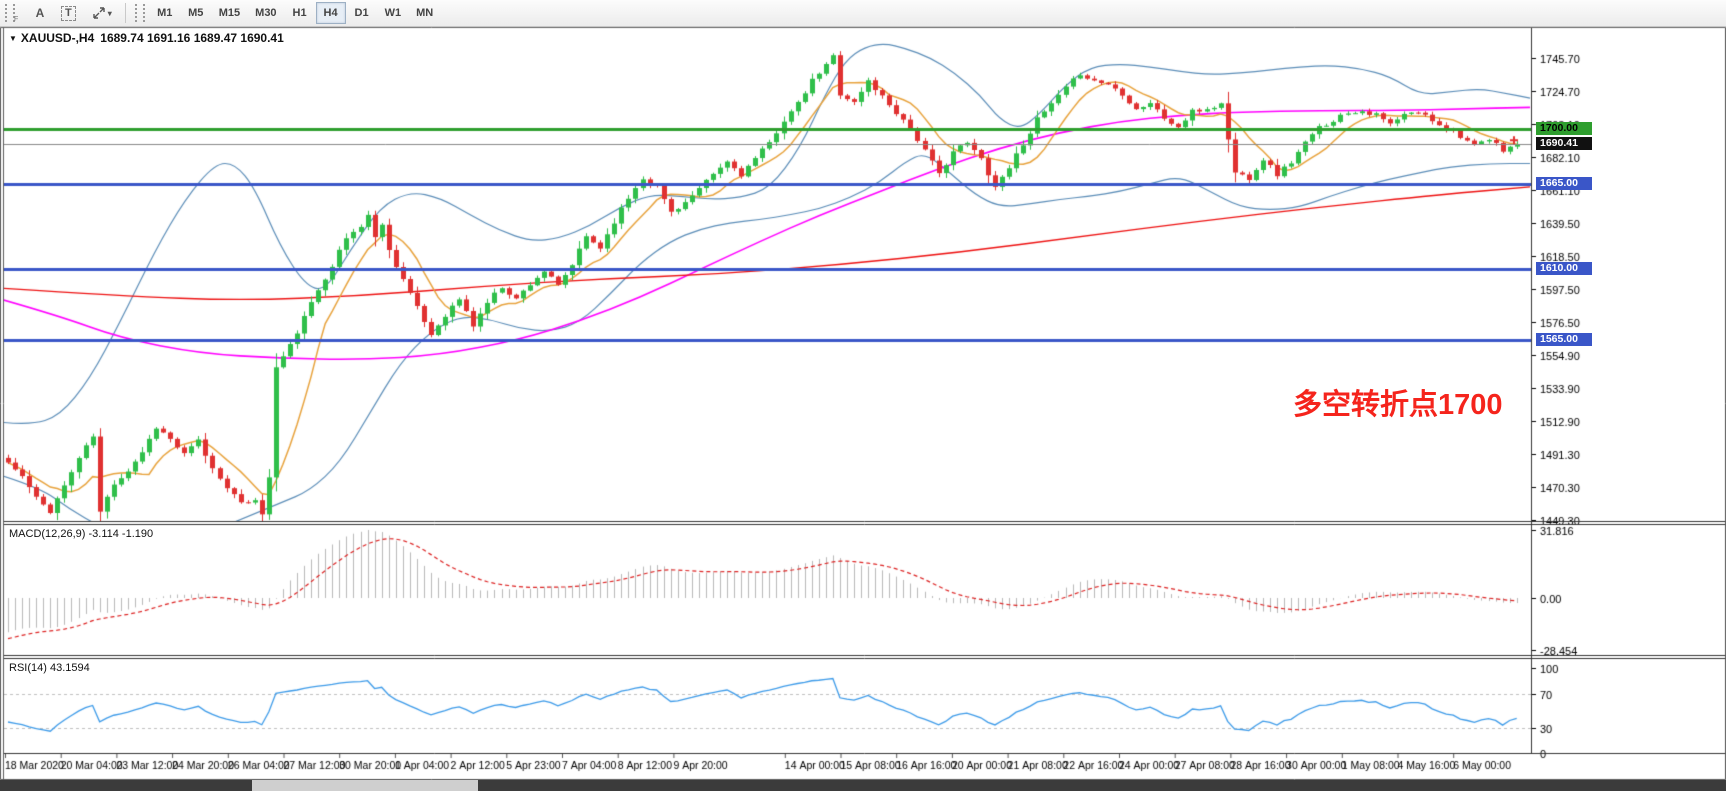 This screenshot has height=791, width=1726. Describe the element at coordinates (109, 13) in the screenshot. I see `dropdown-caret-icon: ▾` at that location.